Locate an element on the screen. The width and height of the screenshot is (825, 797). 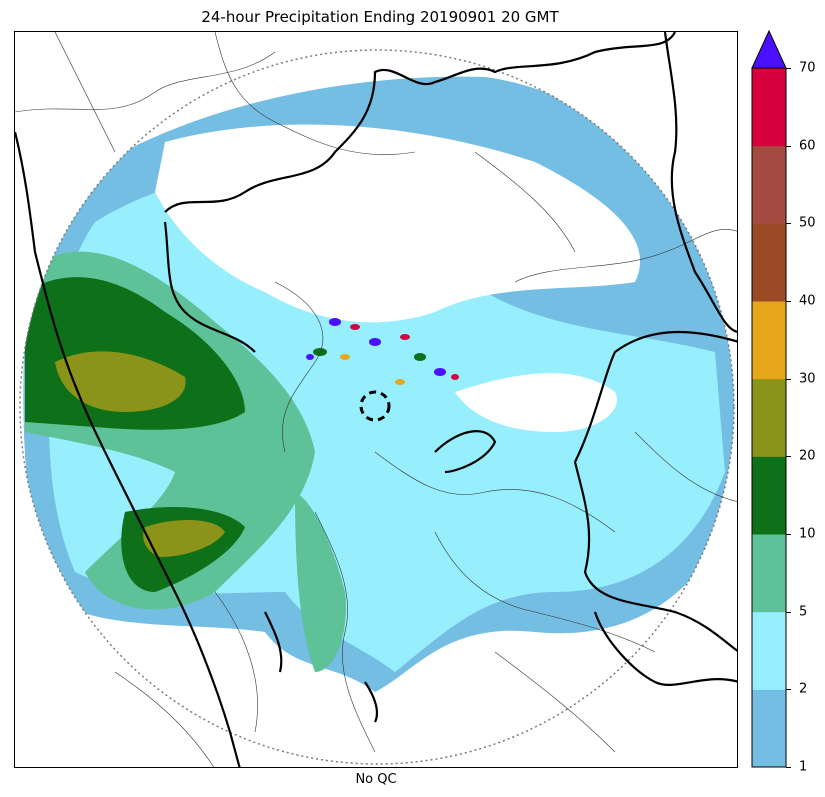
colorbar-tick-label: 60 is located at coordinates (807, 146).